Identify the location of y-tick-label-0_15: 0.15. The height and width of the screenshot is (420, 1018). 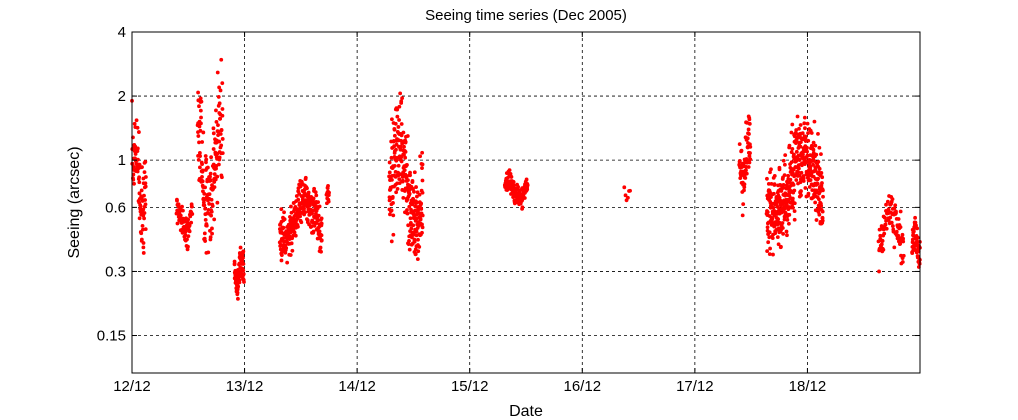
(111, 336).